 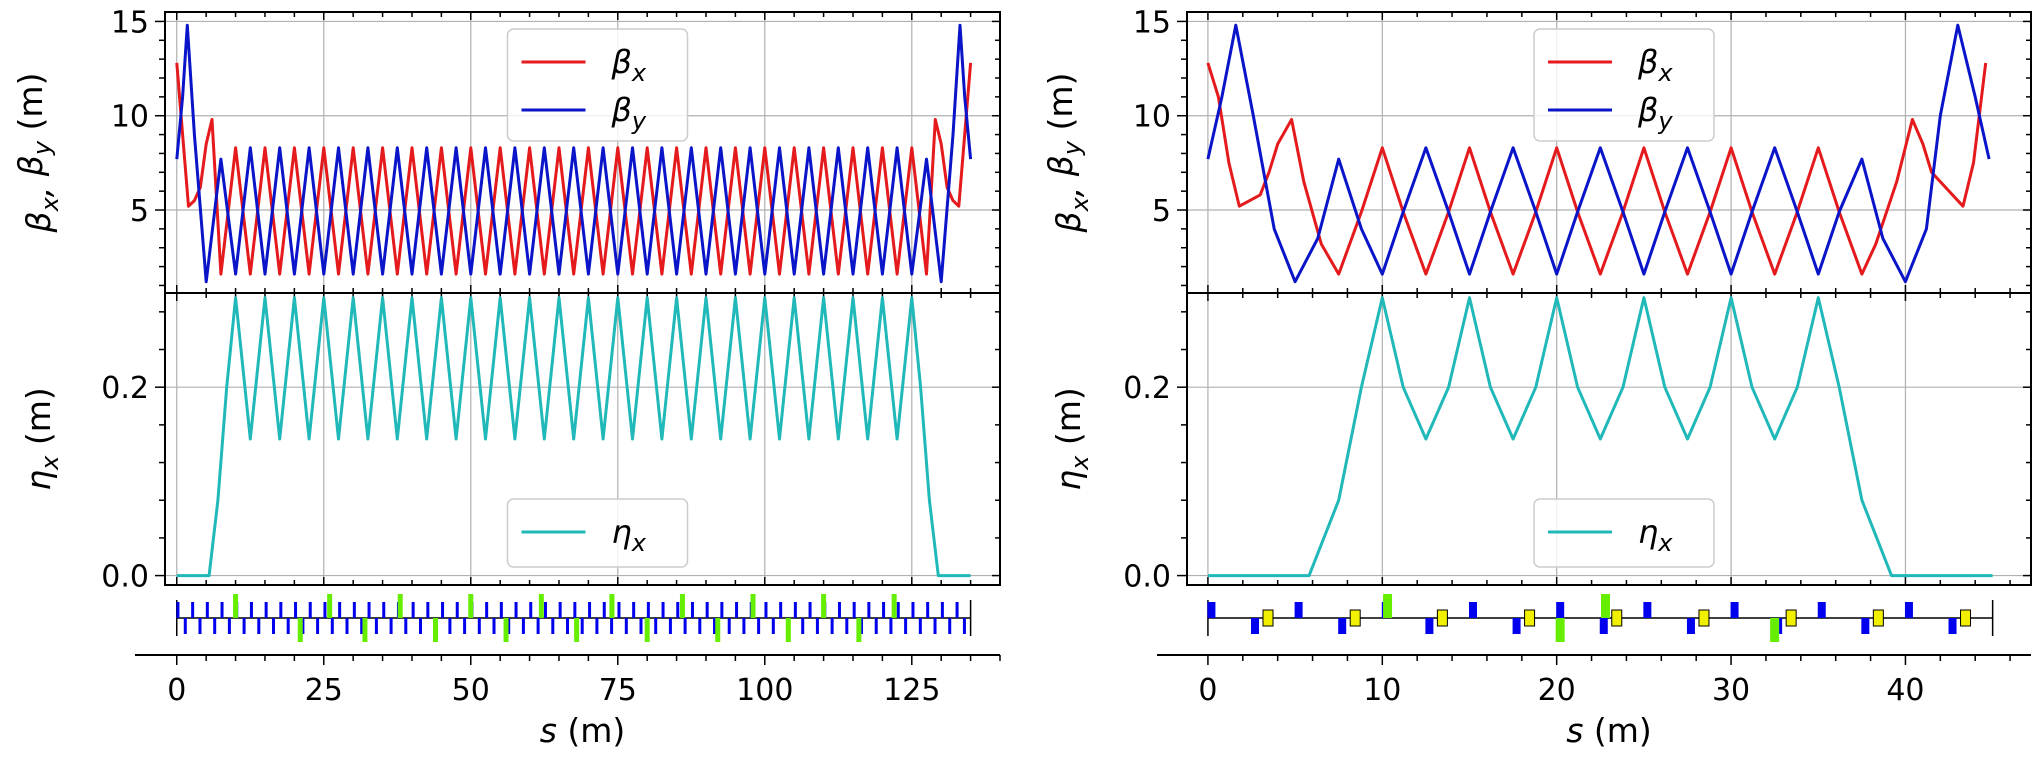 I want to click on x-tick-label: 20, so click(x=1557, y=690).